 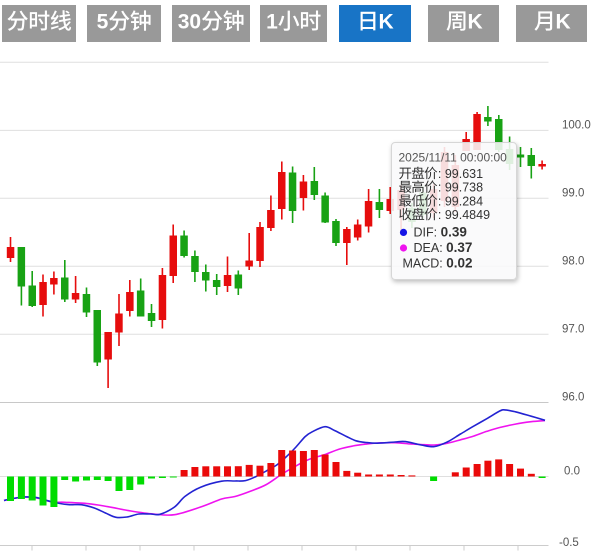 I want to click on svg-text: 2025/11/11 00:00:00, so click(x=453, y=158).